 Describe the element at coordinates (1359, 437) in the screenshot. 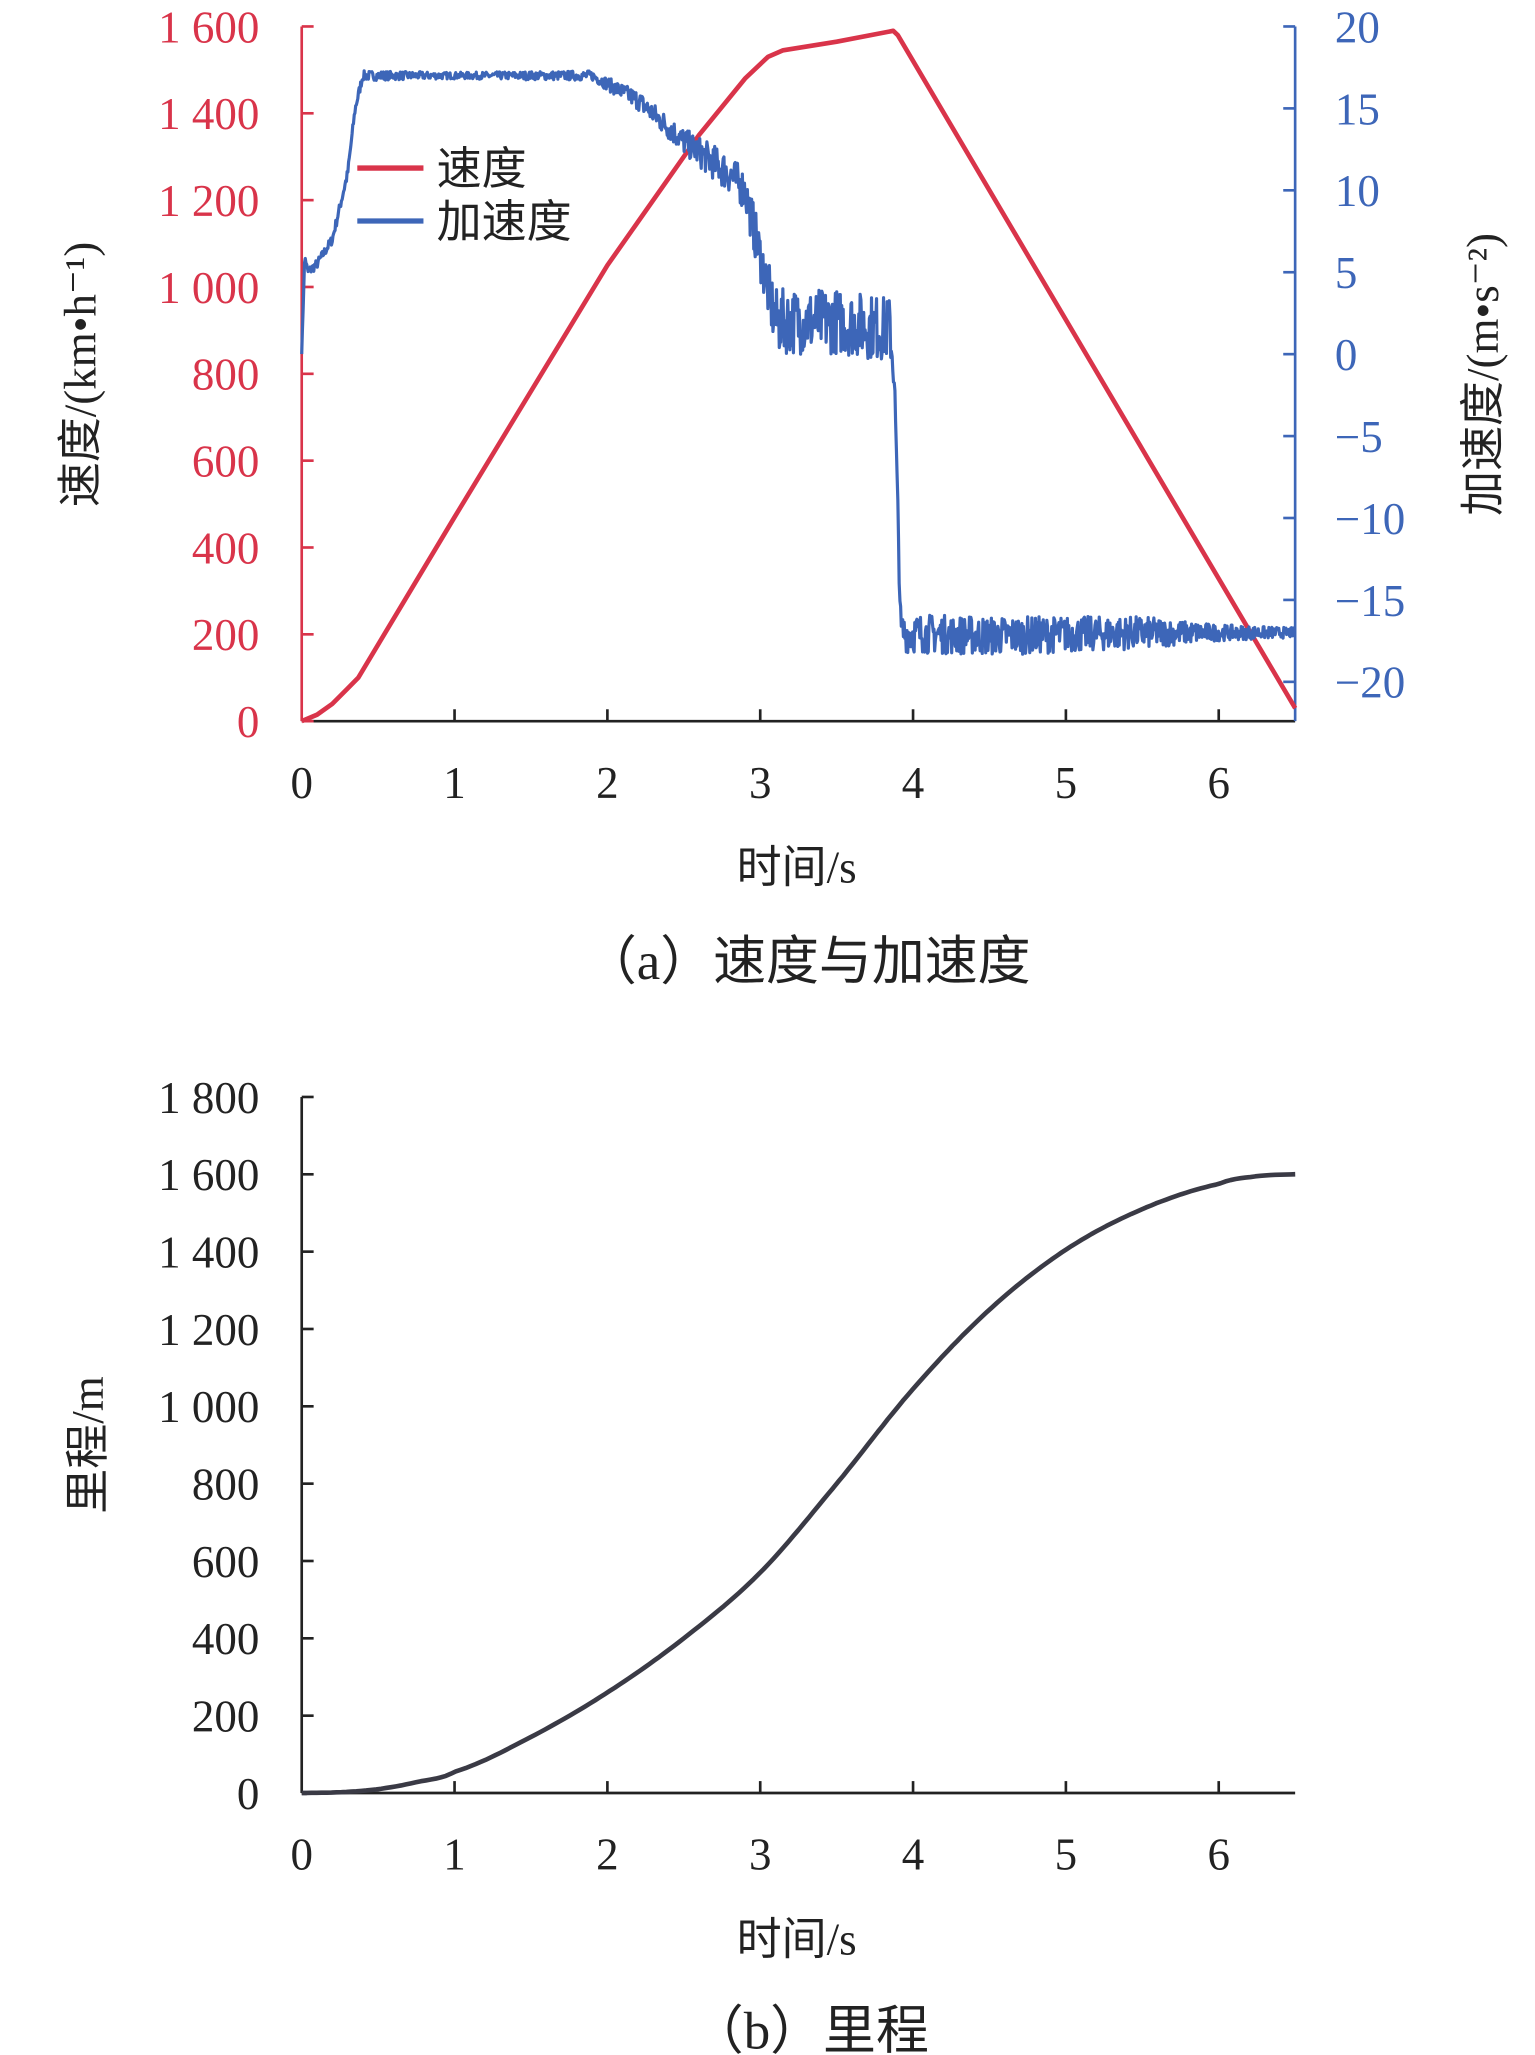

I see `y2-tick-label: −5` at that location.